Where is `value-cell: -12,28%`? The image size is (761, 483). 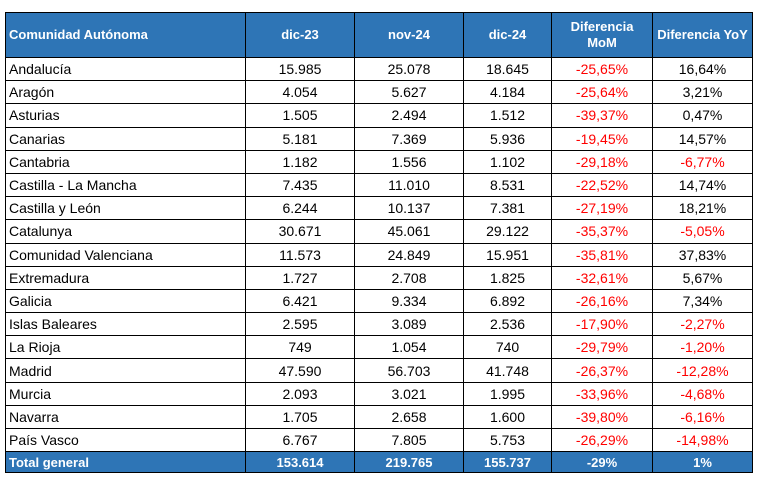 value-cell: -12,28% is located at coordinates (702, 370).